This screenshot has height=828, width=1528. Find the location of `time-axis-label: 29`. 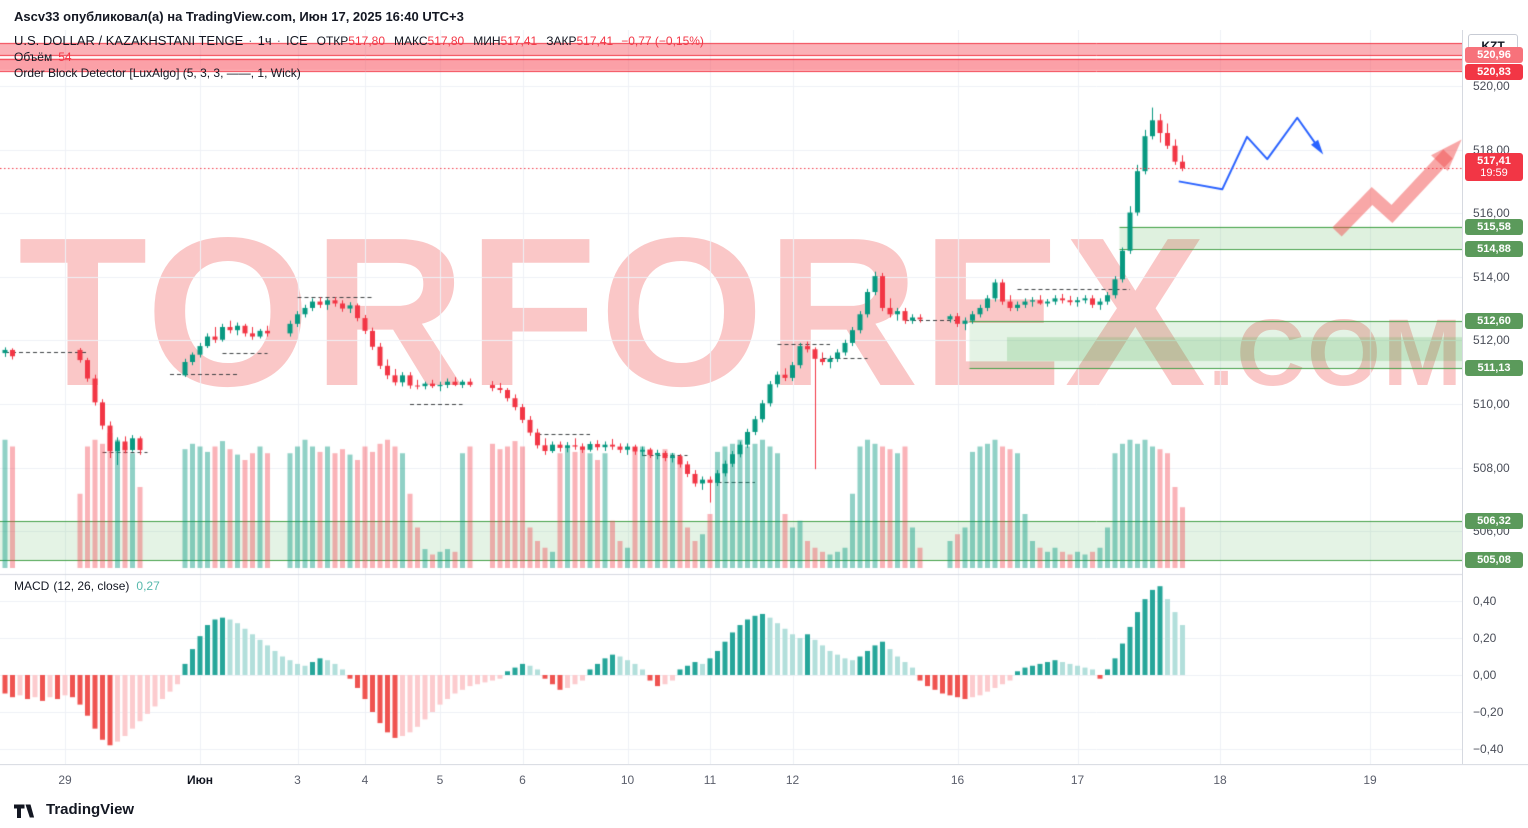

time-axis-label: 29 is located at coordinates (65, 780).